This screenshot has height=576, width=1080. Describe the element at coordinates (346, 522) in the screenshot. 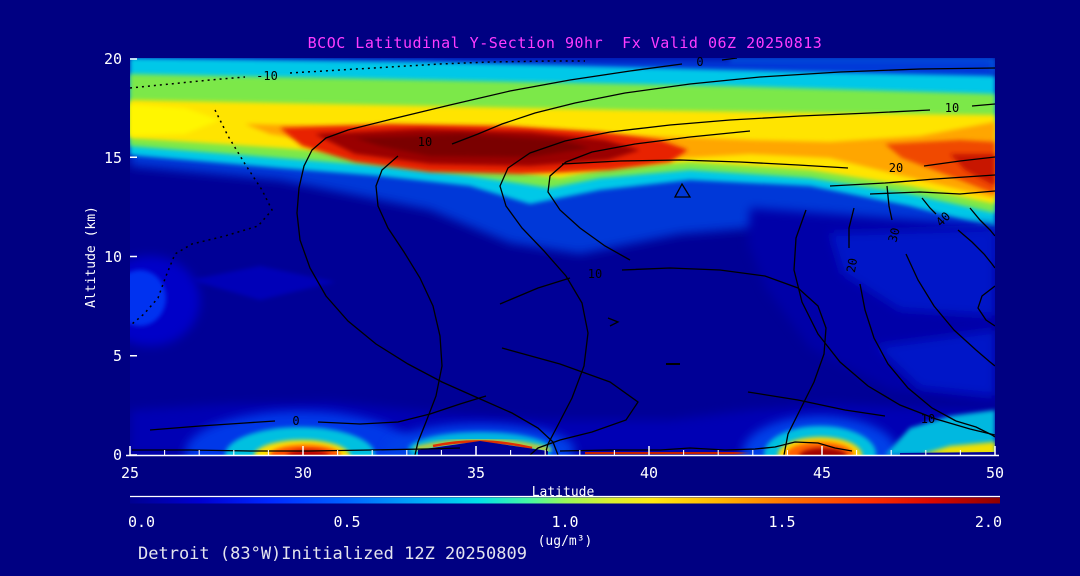

I see `colorbar-tick-label: 0.5` at that location.